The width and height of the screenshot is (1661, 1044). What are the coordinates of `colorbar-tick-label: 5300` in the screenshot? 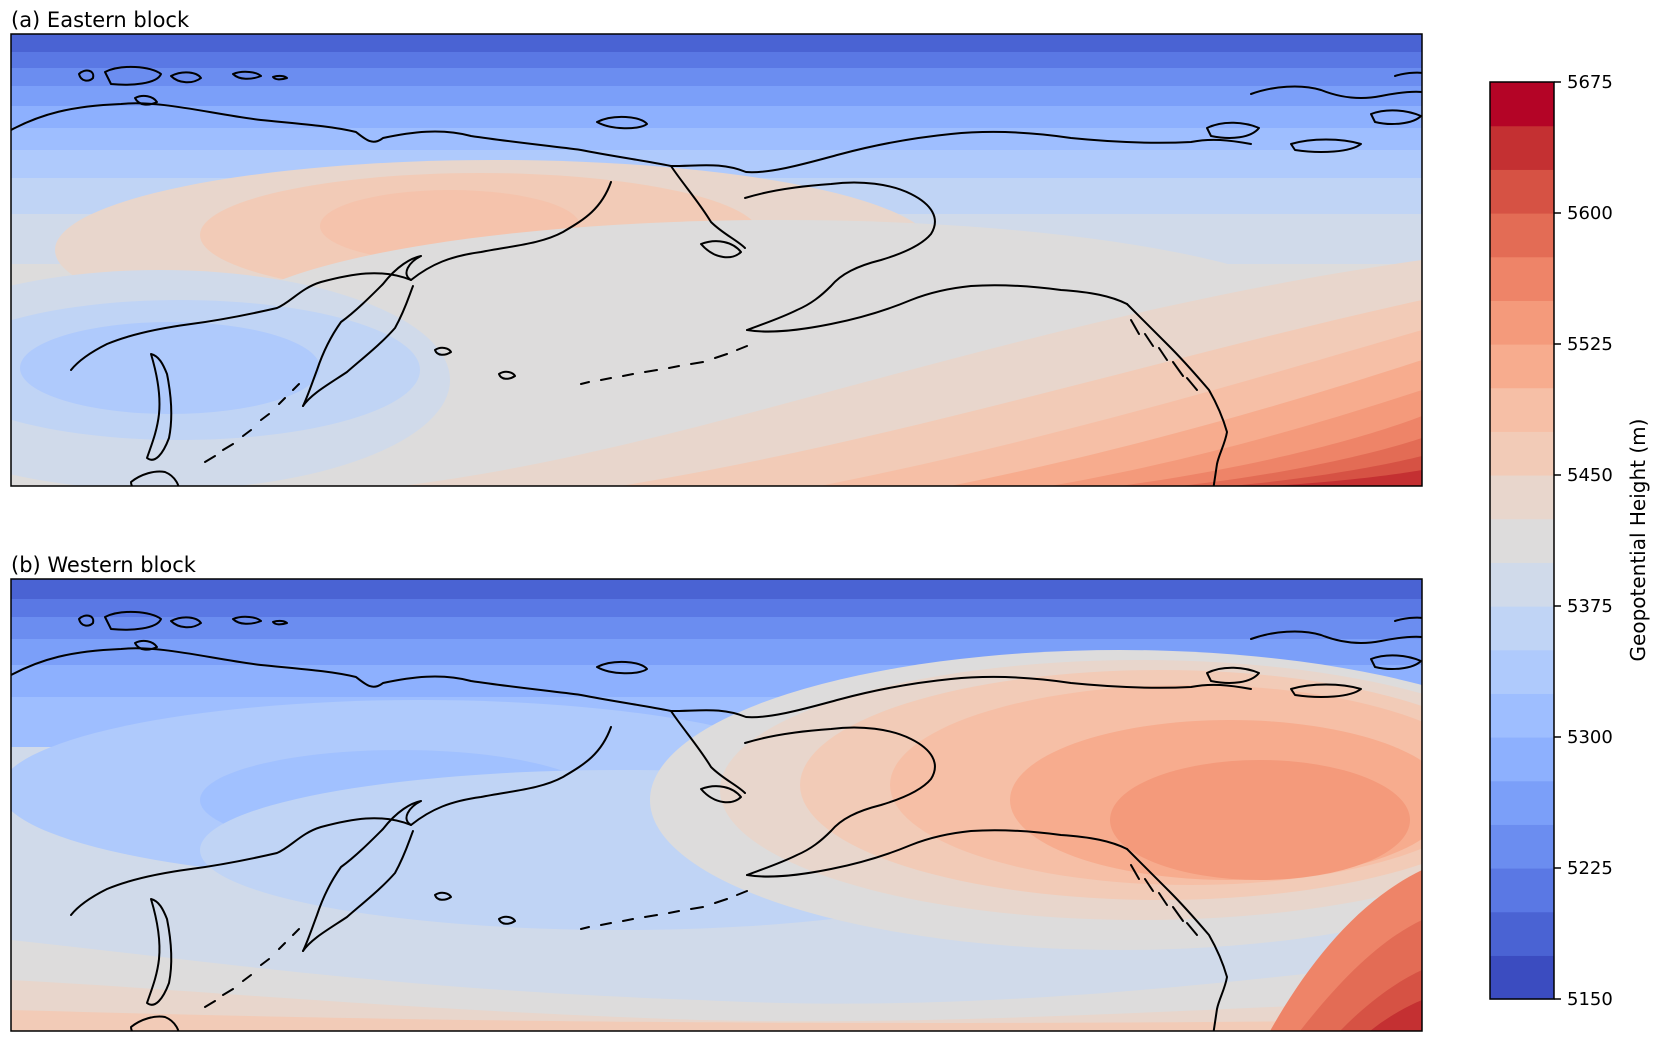 It's located at (1590, 737).